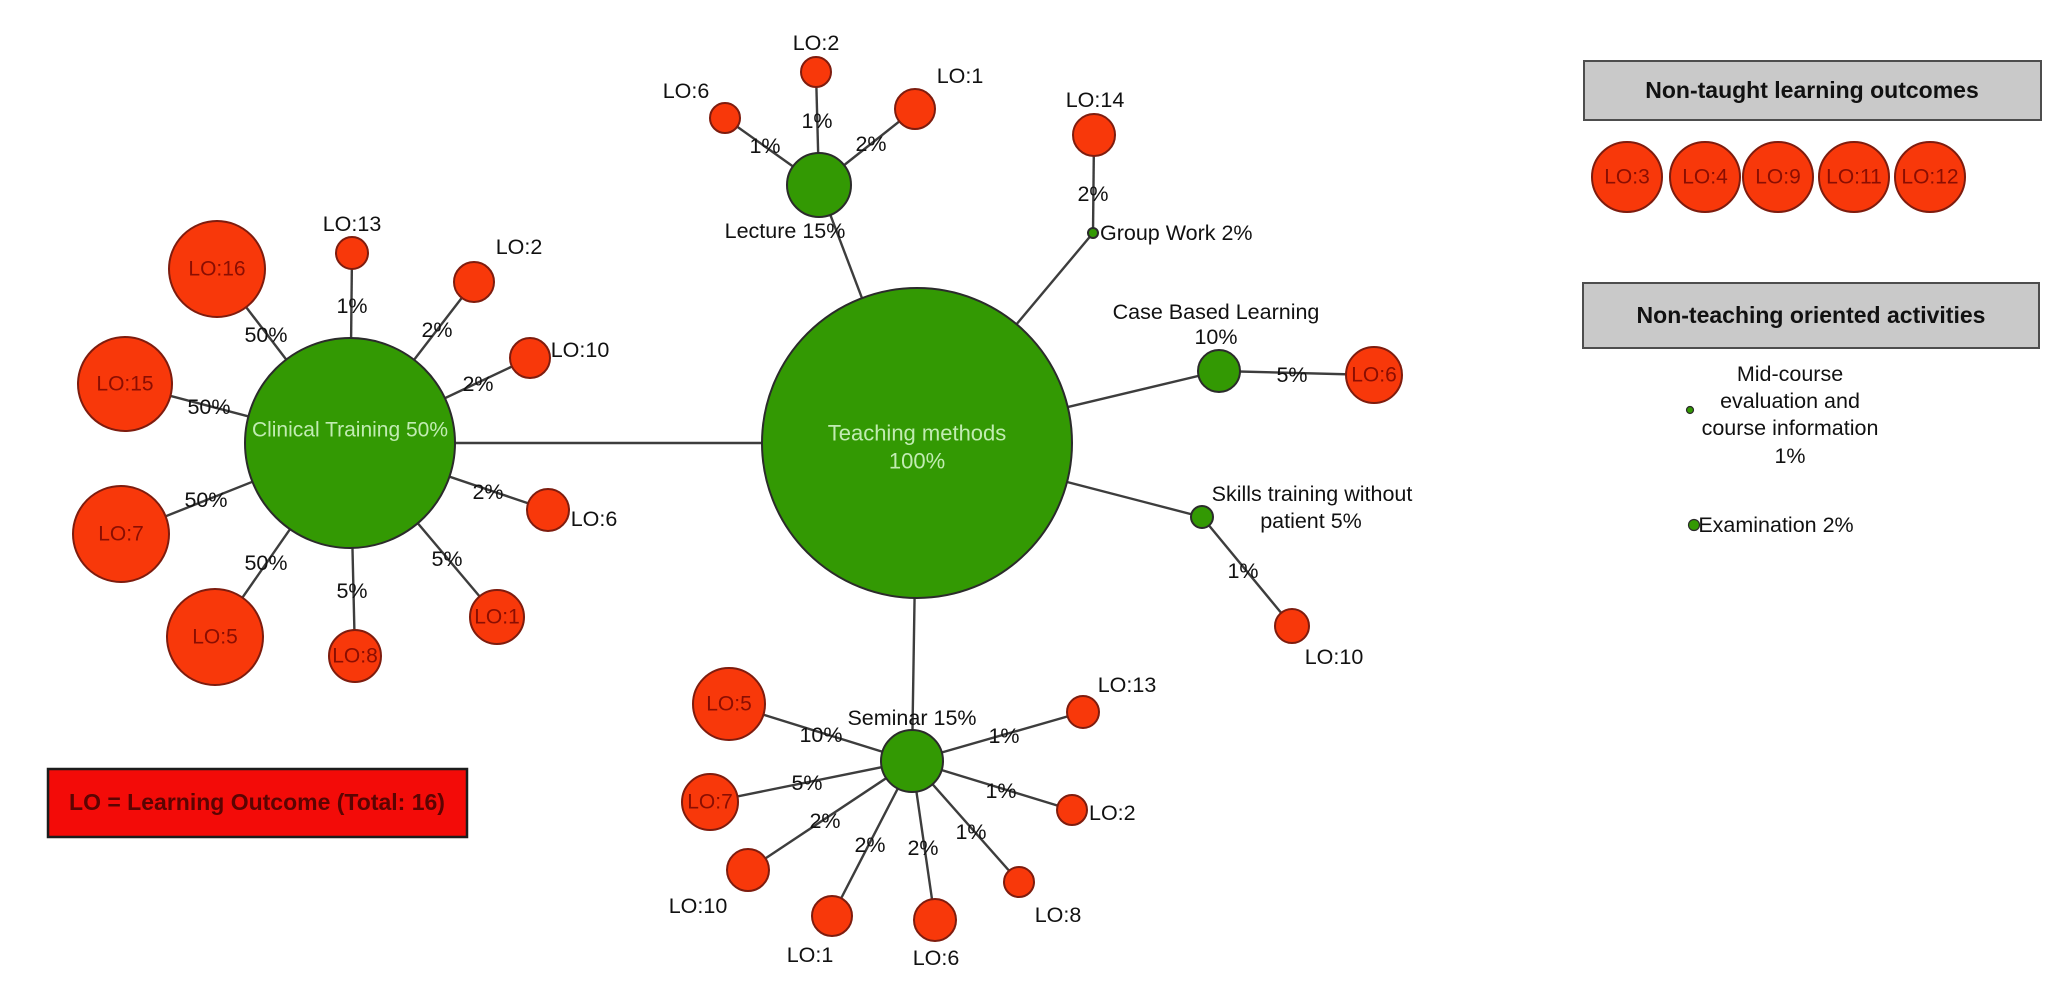  I want to click on svg-text: LO:4, so click(1705, 177).